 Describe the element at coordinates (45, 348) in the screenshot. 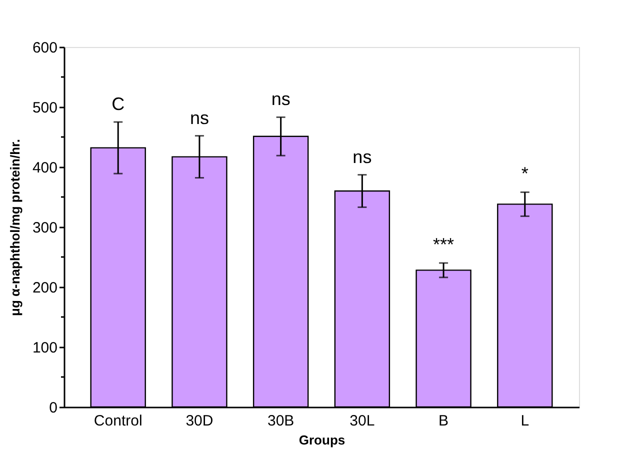

I see `y-tick-label: 100` at that location.